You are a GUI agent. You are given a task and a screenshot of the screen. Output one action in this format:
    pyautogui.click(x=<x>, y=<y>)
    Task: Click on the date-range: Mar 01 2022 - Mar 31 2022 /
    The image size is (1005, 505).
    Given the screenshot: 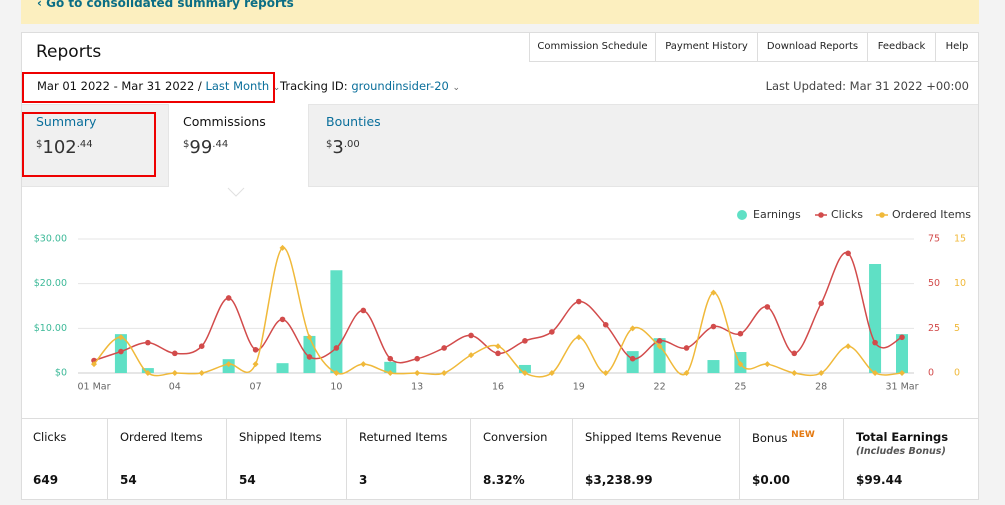 What is the action you would take?
    pyautogui.click(x=119, y=86)
    